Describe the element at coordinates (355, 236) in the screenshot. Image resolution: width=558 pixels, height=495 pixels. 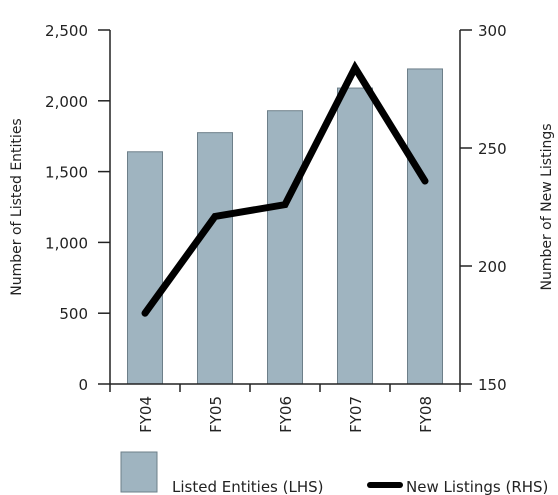
I see `bar-fy07` at that location.